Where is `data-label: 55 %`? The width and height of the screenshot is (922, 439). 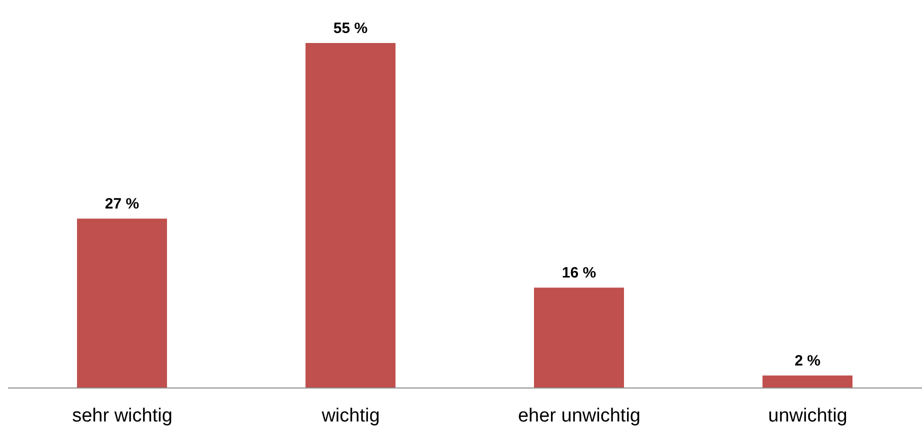 data-label: 55 % is located at coordinates (350, 28).